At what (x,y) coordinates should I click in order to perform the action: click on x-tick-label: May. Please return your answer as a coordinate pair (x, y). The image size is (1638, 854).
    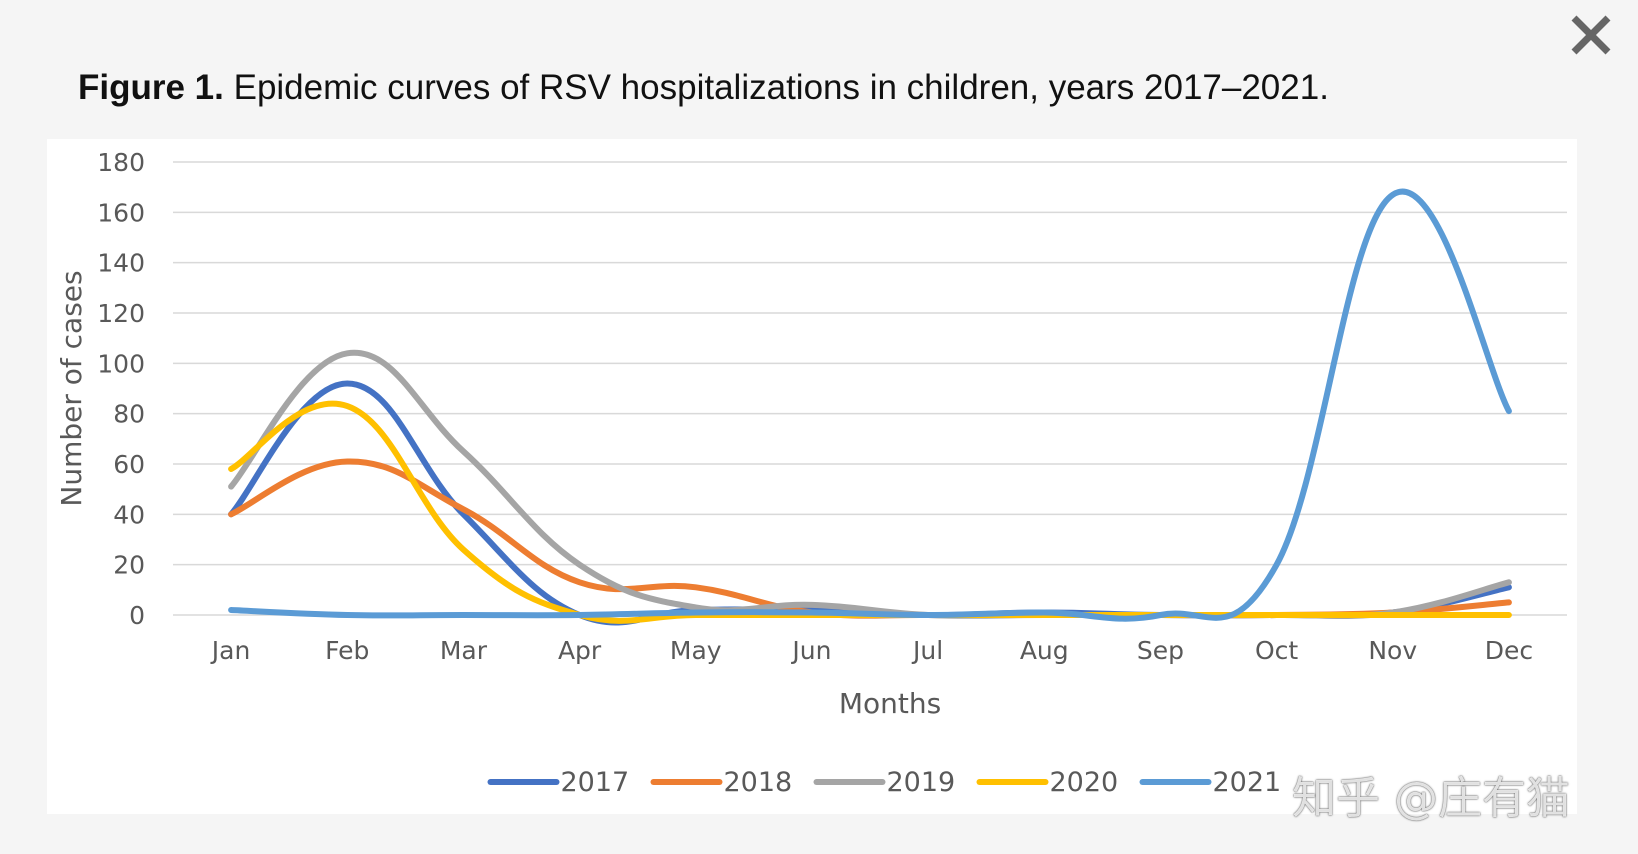
    Looking at the image, I should click on (696, 650).